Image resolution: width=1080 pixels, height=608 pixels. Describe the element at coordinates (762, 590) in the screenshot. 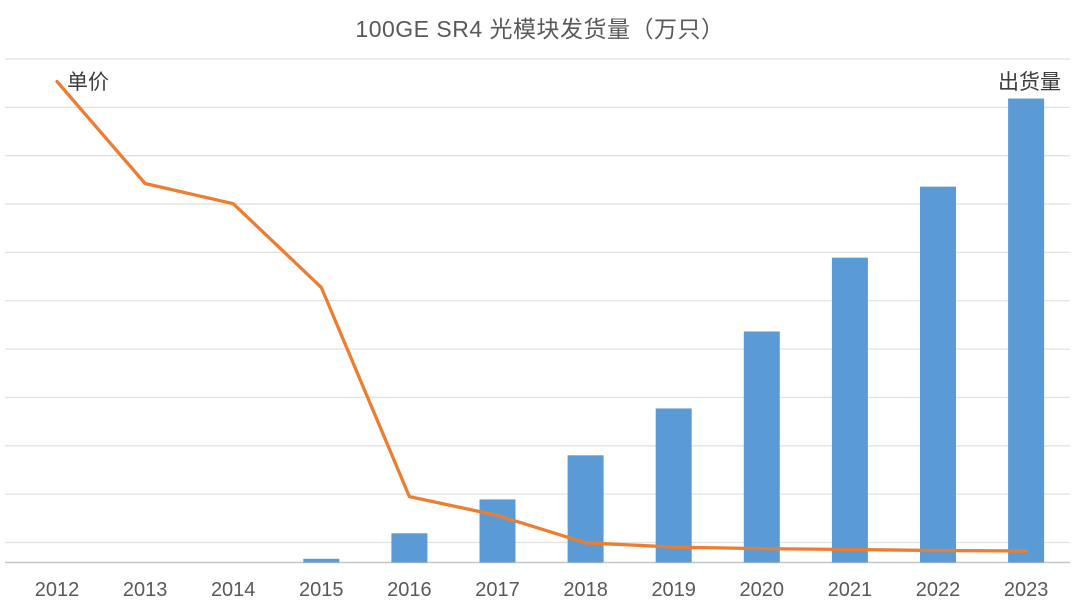

I see `x-tick-label-2020: 2020` at that location.